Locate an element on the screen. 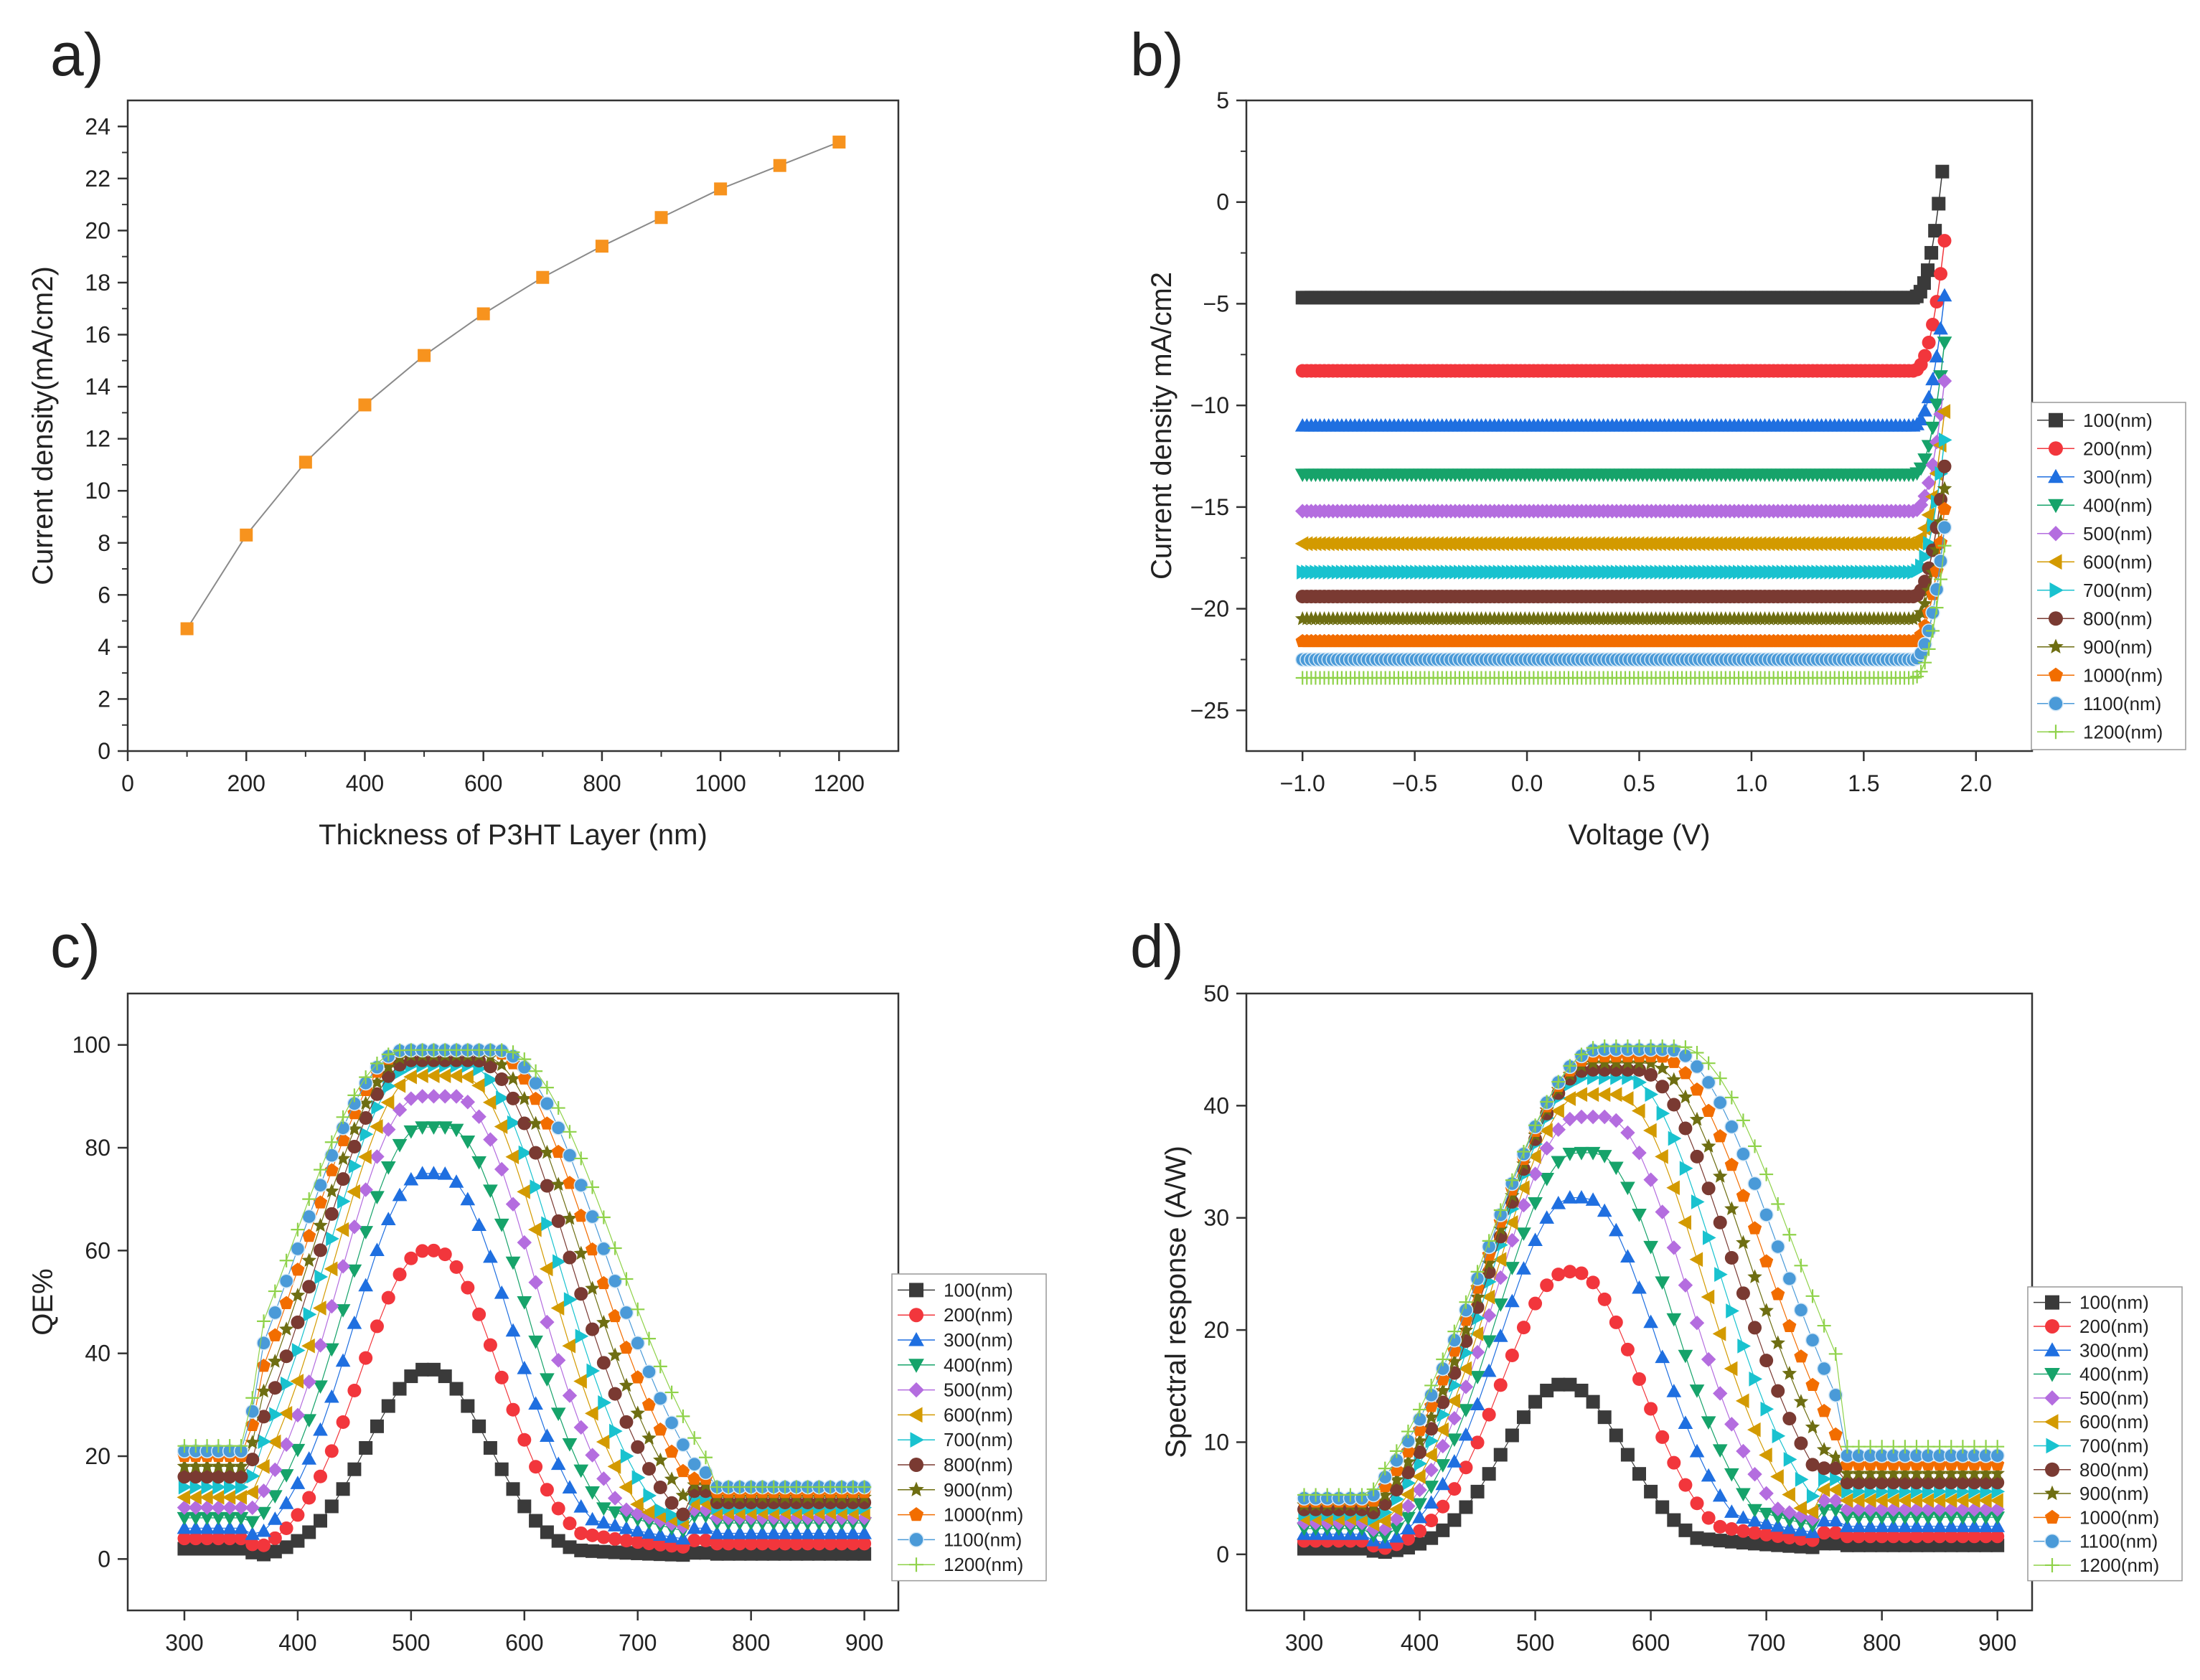  y-axis-label: Current density mA/cm2 is located at coordinates (1161, 426).